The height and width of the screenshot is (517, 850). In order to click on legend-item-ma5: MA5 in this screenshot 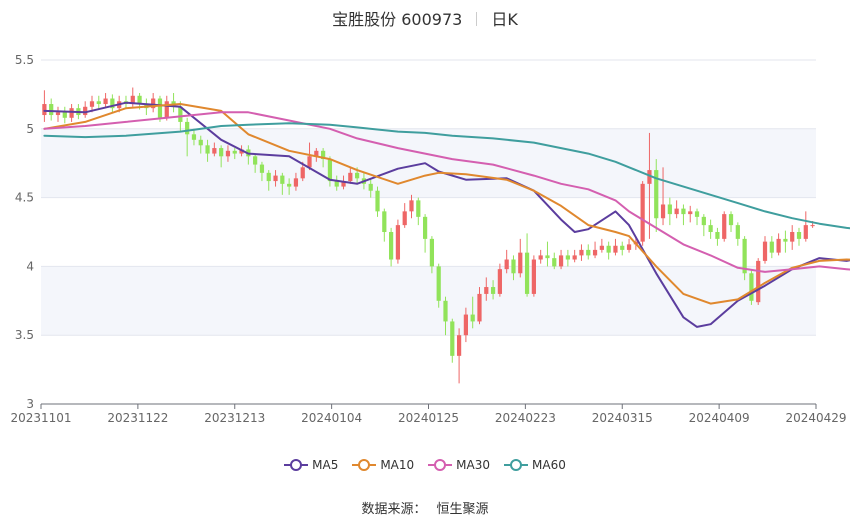, I will do `click(311, 465)`.